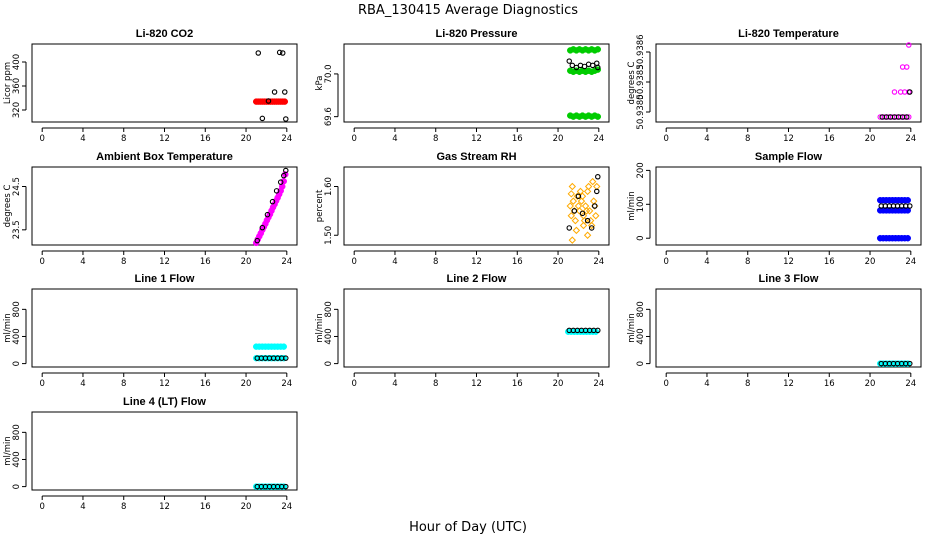 The image size is (936, 540). I want to click on series-max, so click(893, 200).